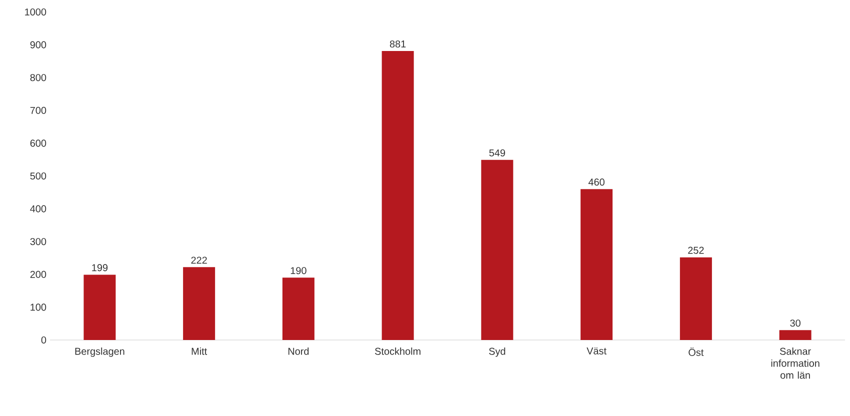 The image size is (850, 416). What do you see at coordinates (398, 44) in the screenshot?
I see `data-label: 881` at bounding box center [398, 44].